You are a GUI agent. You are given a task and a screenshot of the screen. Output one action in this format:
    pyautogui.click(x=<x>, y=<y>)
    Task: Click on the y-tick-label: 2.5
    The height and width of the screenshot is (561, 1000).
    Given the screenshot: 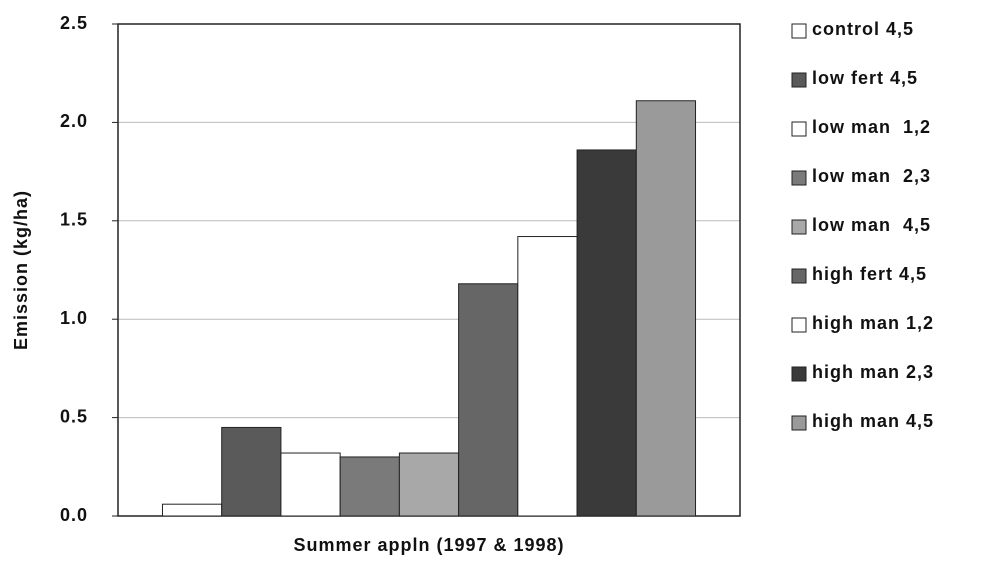 What is the action you would take?
    pyautogui.click(x=74, y=23)
    